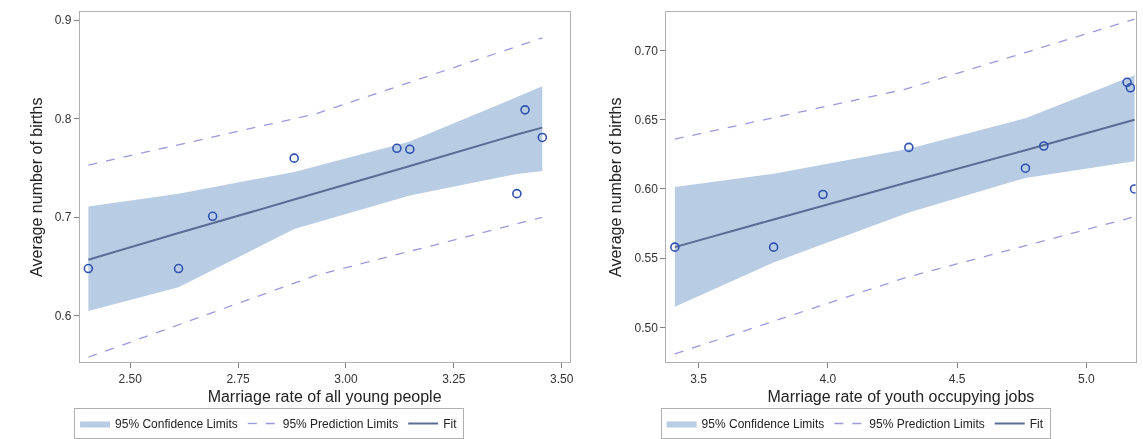 This screenshot has height=439, width=1143. Describe the element at coordinates (646, 327) in the screenshot. I see `y-tick-label: 0.50` at that location.